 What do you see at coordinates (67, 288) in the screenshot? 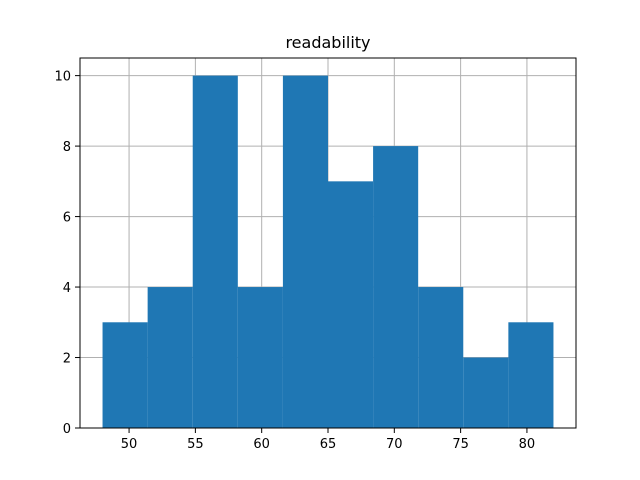
I see `y-tick-label: 4` at bounding box center [67, 288].